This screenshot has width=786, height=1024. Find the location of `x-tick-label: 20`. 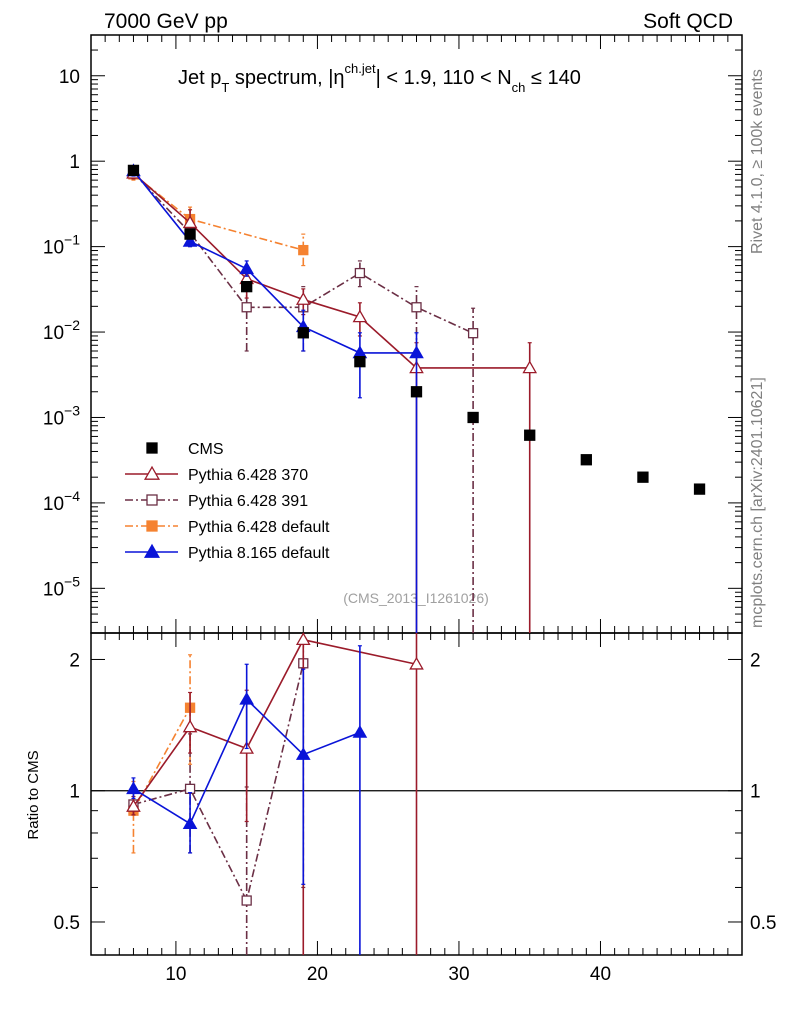

x-tick-label: 20 is located at coordinates (317, 974).